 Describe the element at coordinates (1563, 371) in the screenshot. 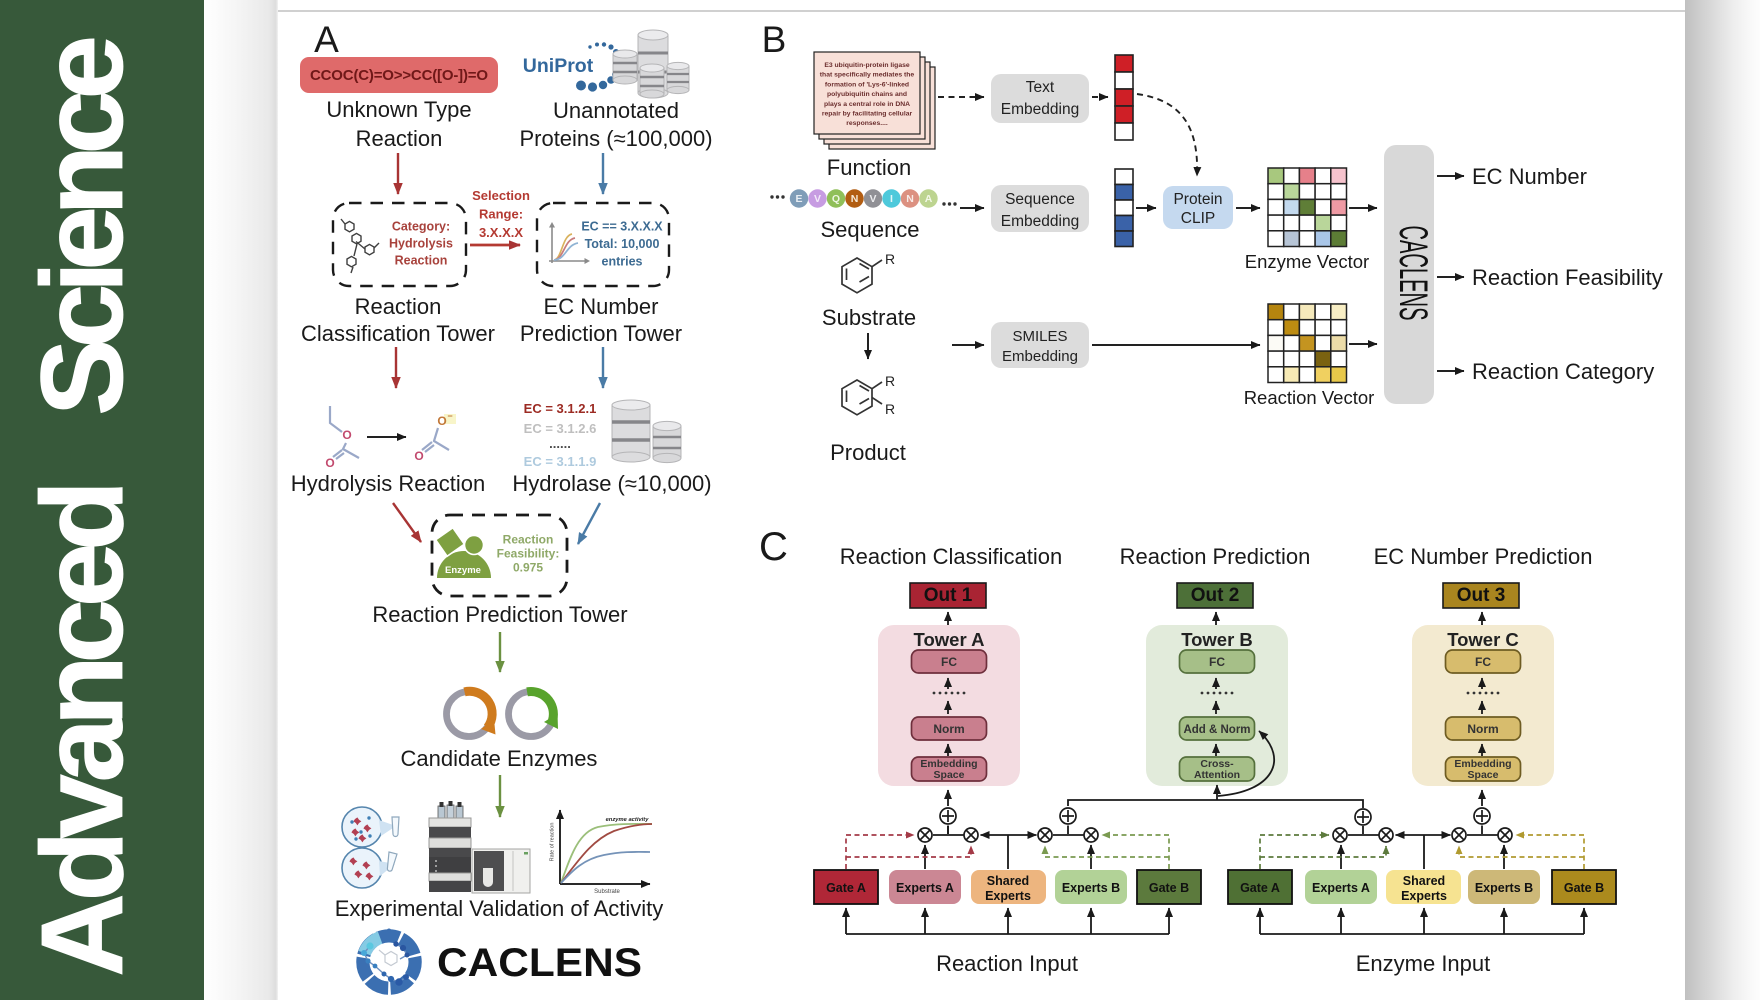

I see `svg-text: Reaction Category` at that location.